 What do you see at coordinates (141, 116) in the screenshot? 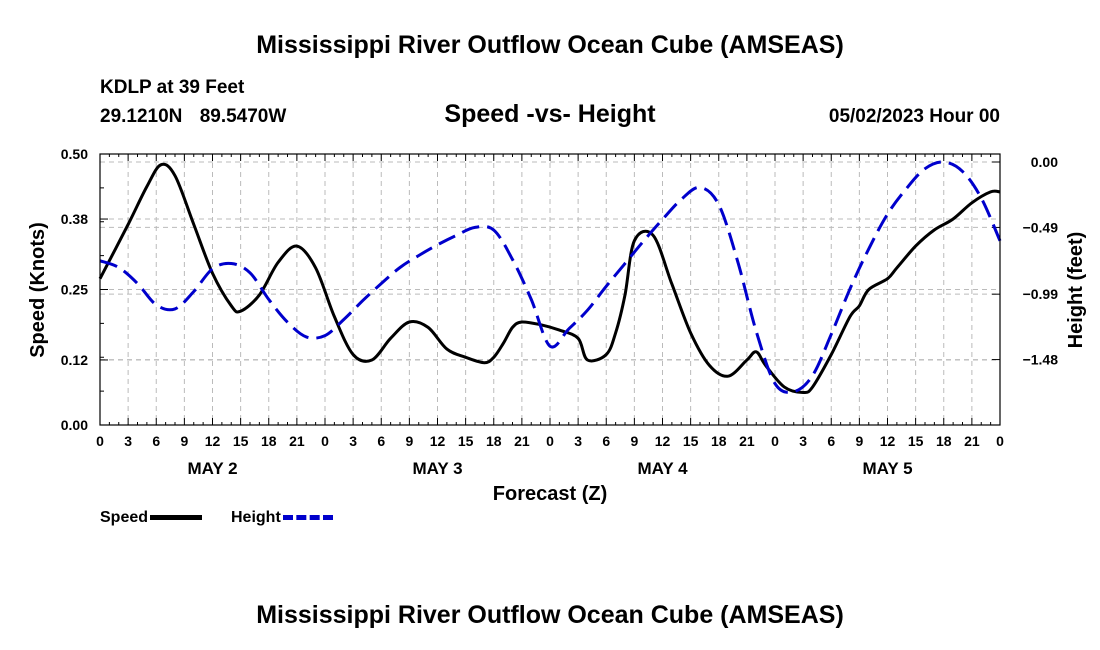
I see `latitude-label: 29.1210N` at bounding box center [141, 116].